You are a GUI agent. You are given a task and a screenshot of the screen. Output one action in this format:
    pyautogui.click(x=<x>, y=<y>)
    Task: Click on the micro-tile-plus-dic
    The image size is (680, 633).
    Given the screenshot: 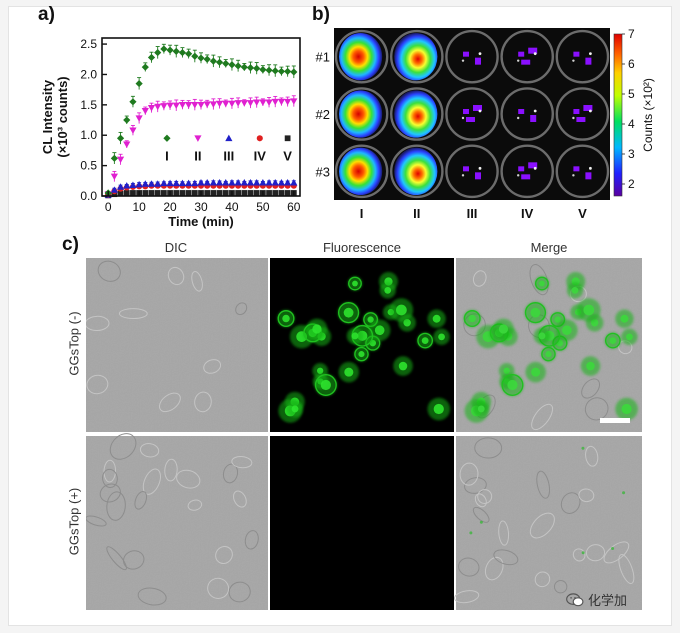 What is the action you would take?
    pyautogui.click(x=177, y=521)
    